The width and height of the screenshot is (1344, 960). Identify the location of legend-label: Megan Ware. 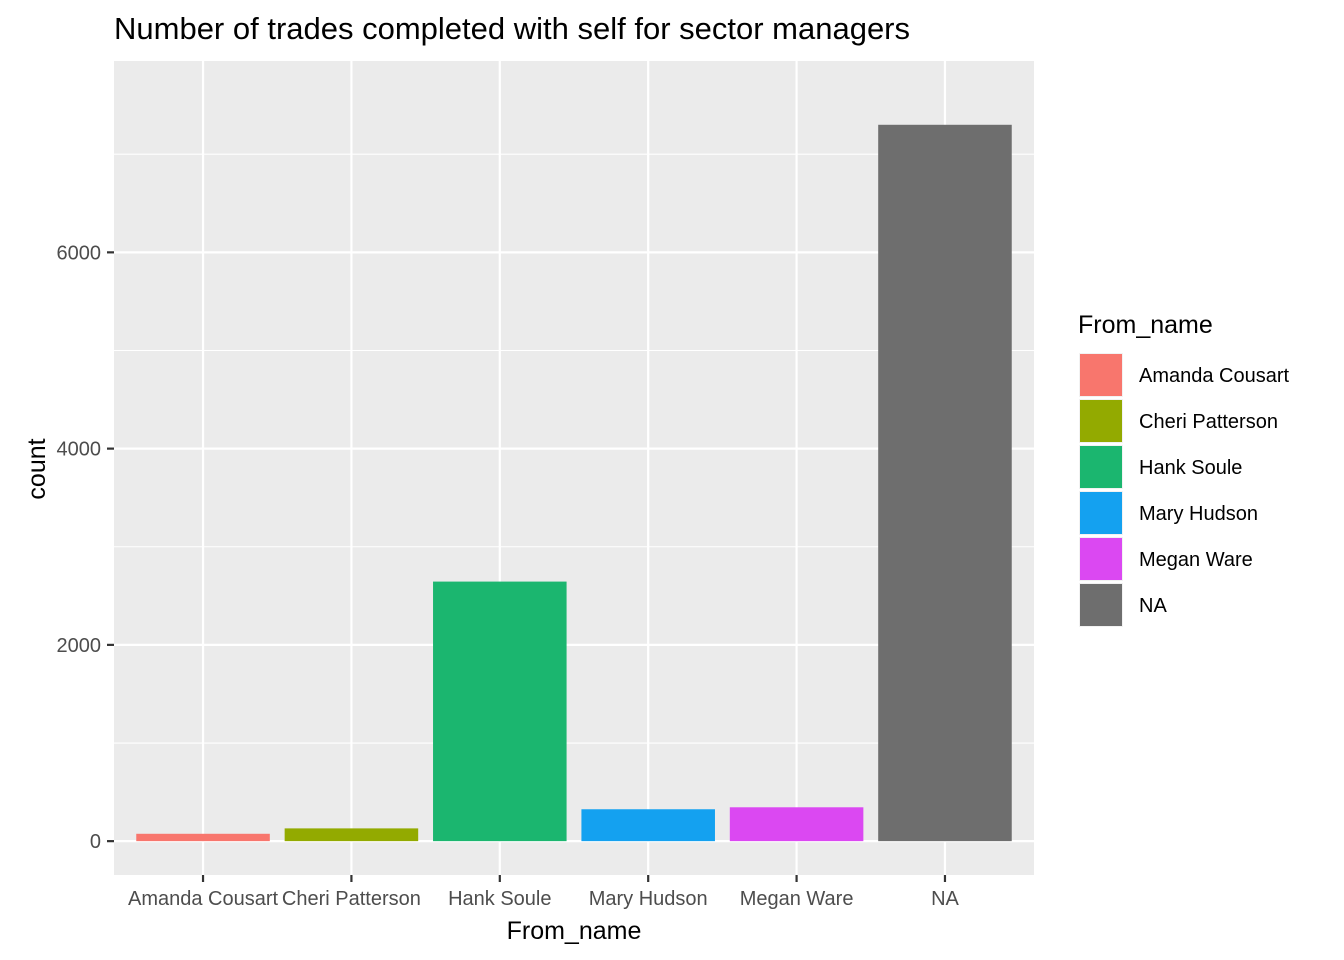
(1196, 560).